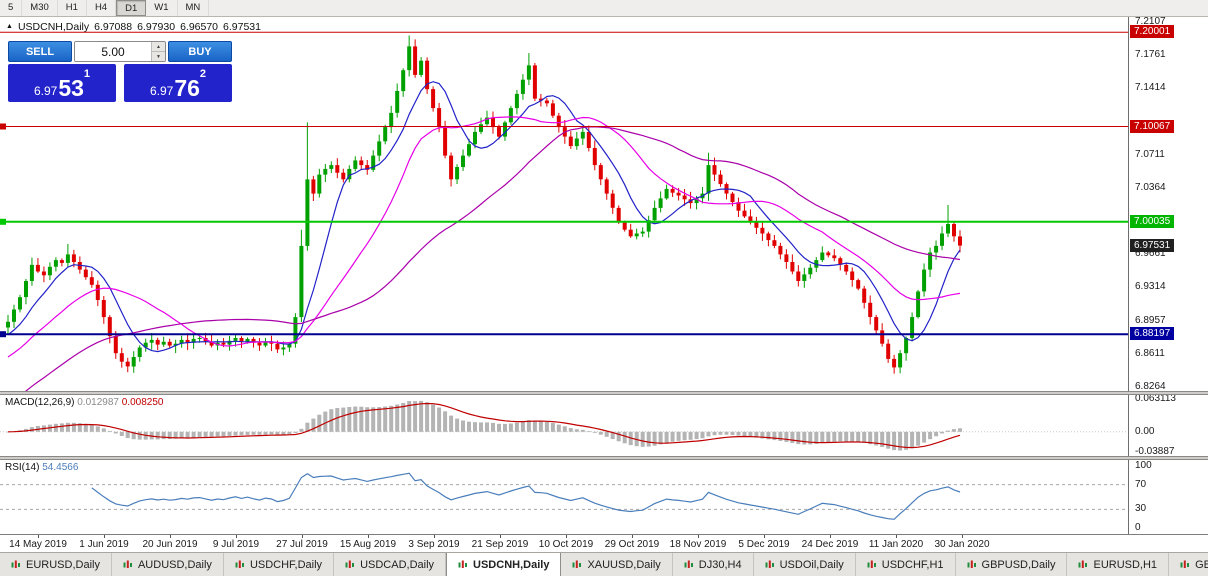  I want to click on rsi-label: RSI(14) 54.4566, so click(41, 467).